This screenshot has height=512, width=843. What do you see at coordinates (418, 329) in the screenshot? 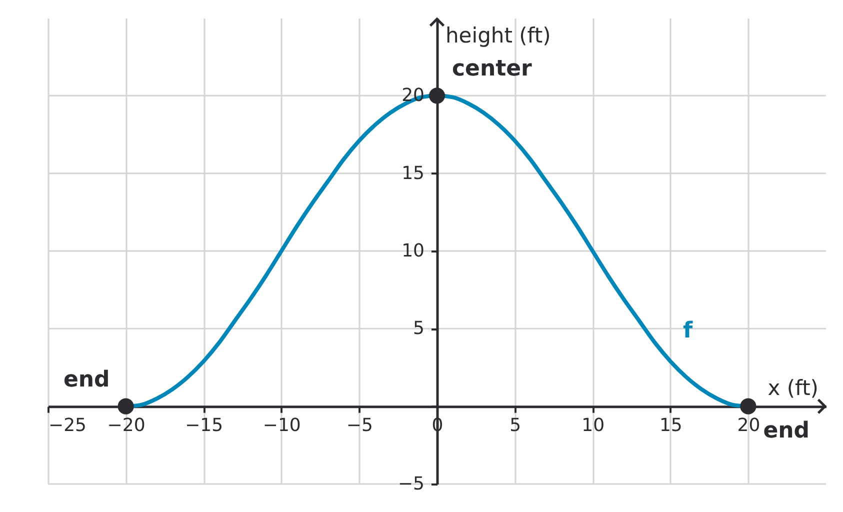
I see `y-tick-label: 5` at bounding box center [418, 329].